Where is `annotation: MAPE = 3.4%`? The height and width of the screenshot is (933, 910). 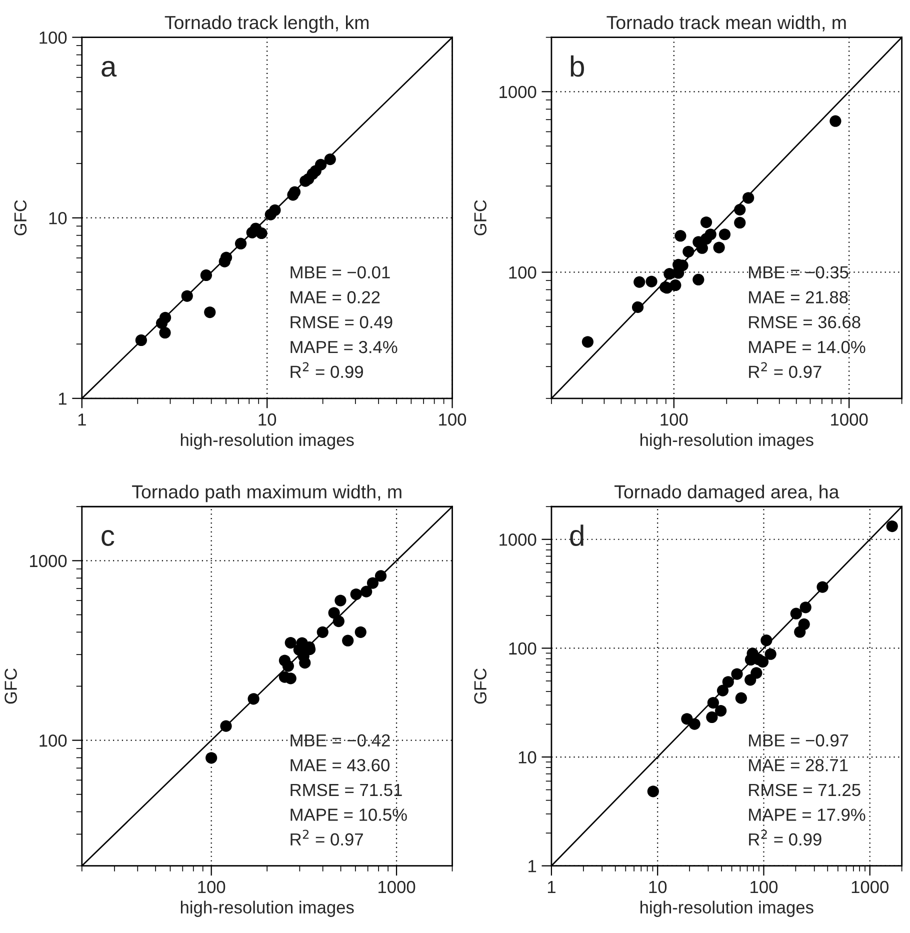
annotation: MAPE = 3.4% is located at coordinates (344, 347).